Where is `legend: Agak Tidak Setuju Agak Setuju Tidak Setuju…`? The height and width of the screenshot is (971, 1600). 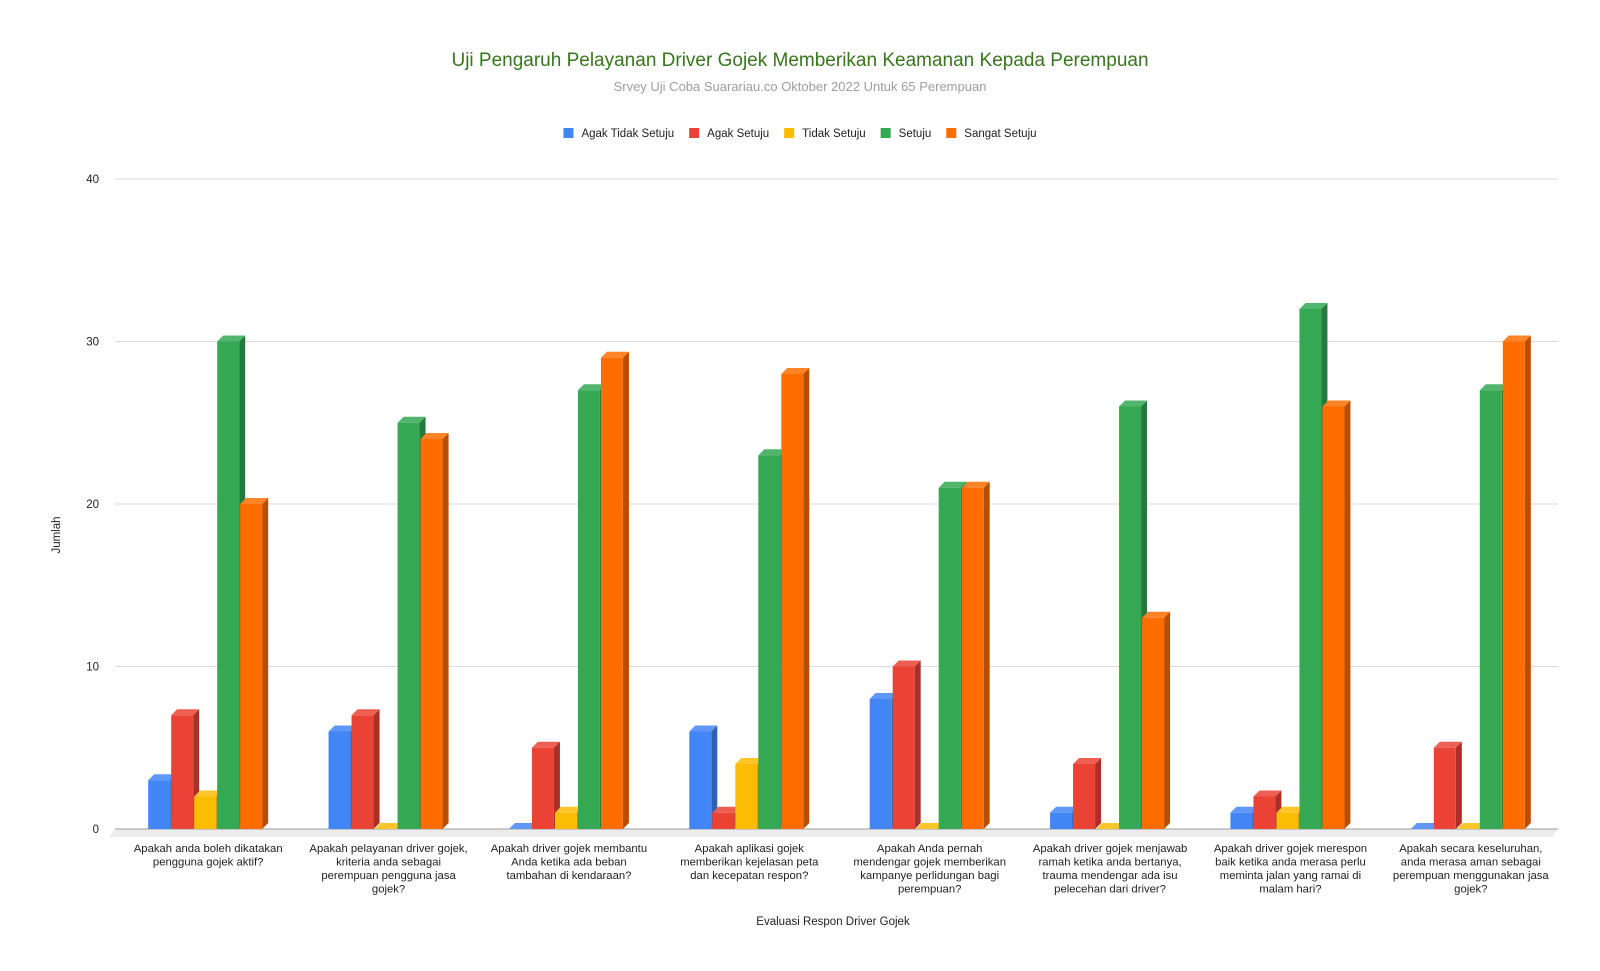
legend: Agak Tidak Setuju Agak Setuju Tidak Setuju… is located at coordinates (800, 134).